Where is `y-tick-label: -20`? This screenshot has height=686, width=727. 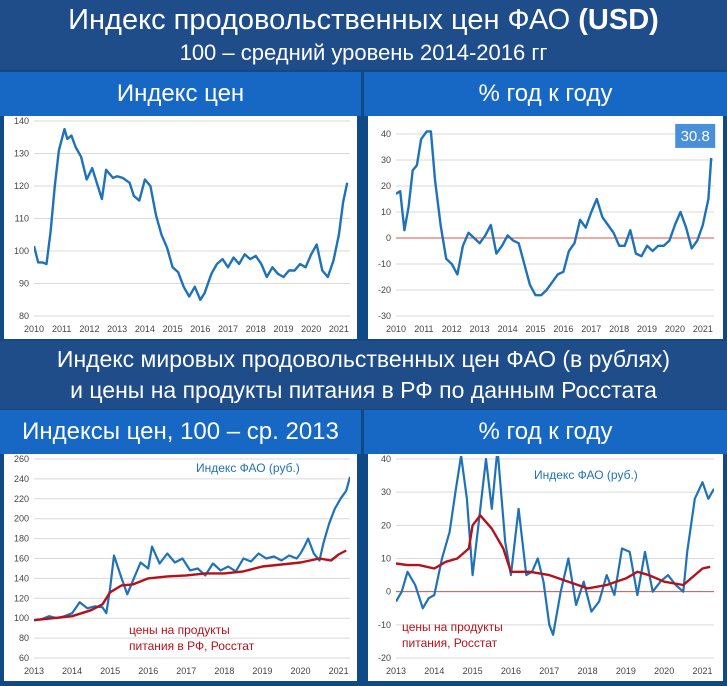 y-tick-label: -20 is located at coordinates (384, 658).